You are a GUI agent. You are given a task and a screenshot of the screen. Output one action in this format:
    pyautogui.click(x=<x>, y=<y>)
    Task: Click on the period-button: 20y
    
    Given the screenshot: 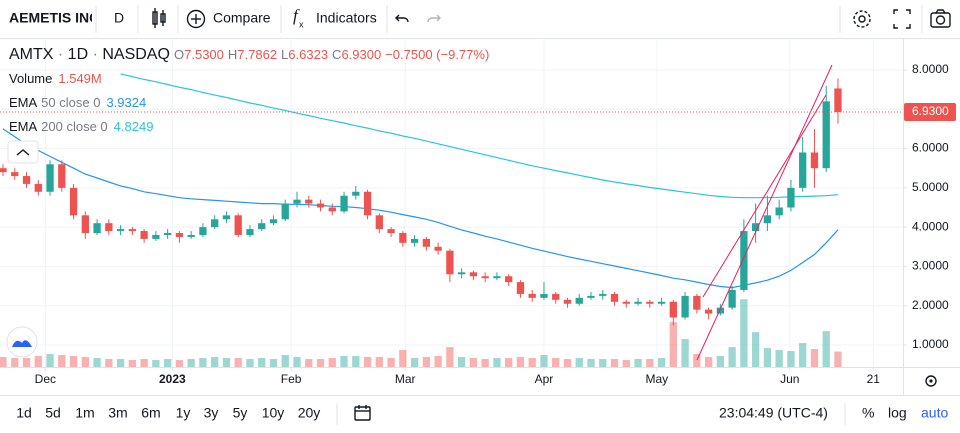 What is the action you would take?
    pyautogui.click(x=309, y=413)
    